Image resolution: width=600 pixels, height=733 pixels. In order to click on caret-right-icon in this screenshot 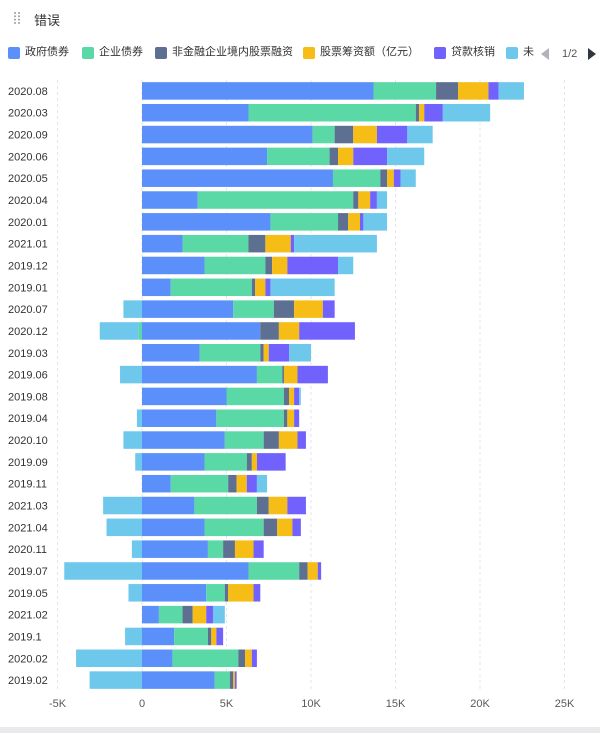, I will do `click(592, 54)`.